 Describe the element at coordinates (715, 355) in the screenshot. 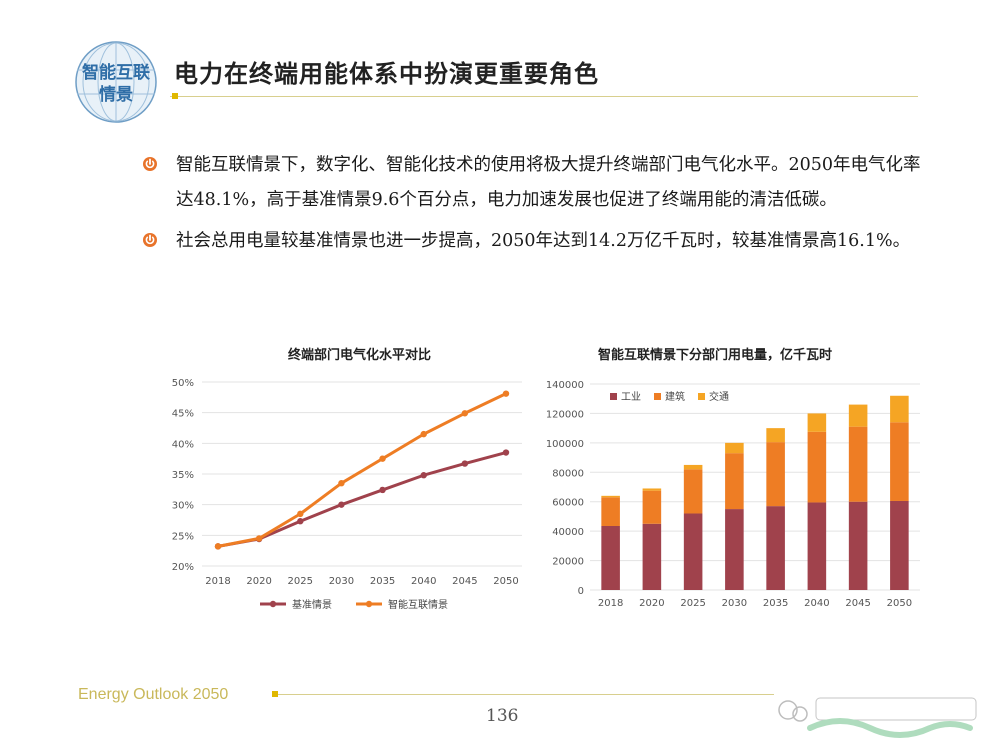

I see `bar-chart-title: 智能互联情景下分部门用电量，亿千瓦时` at that location.